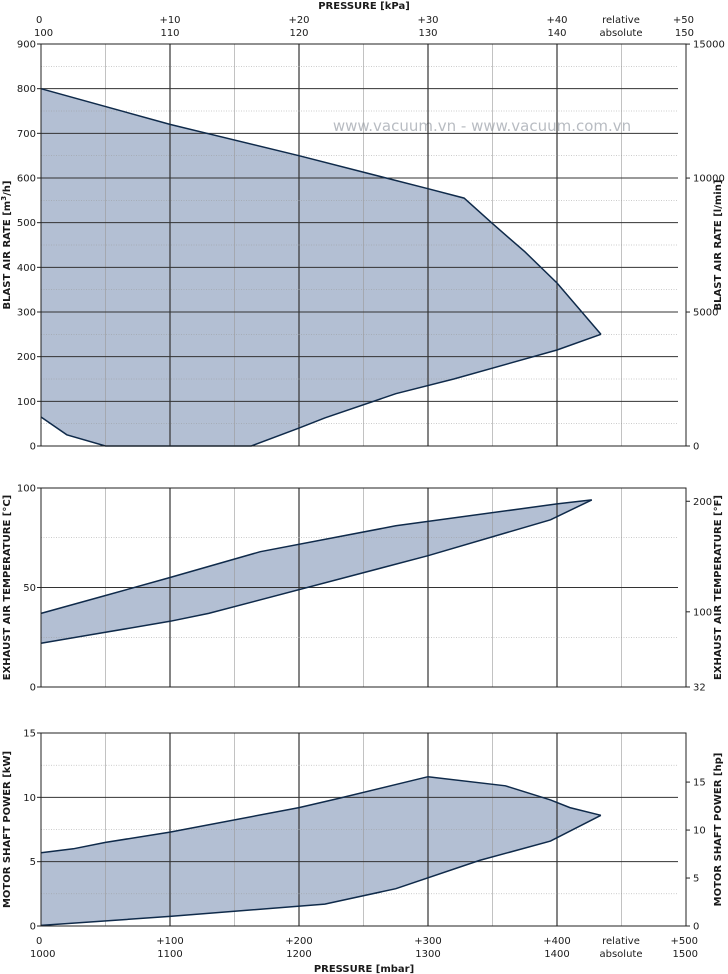  I want to click on top-absolute-tick: 140, so click(556, 33).